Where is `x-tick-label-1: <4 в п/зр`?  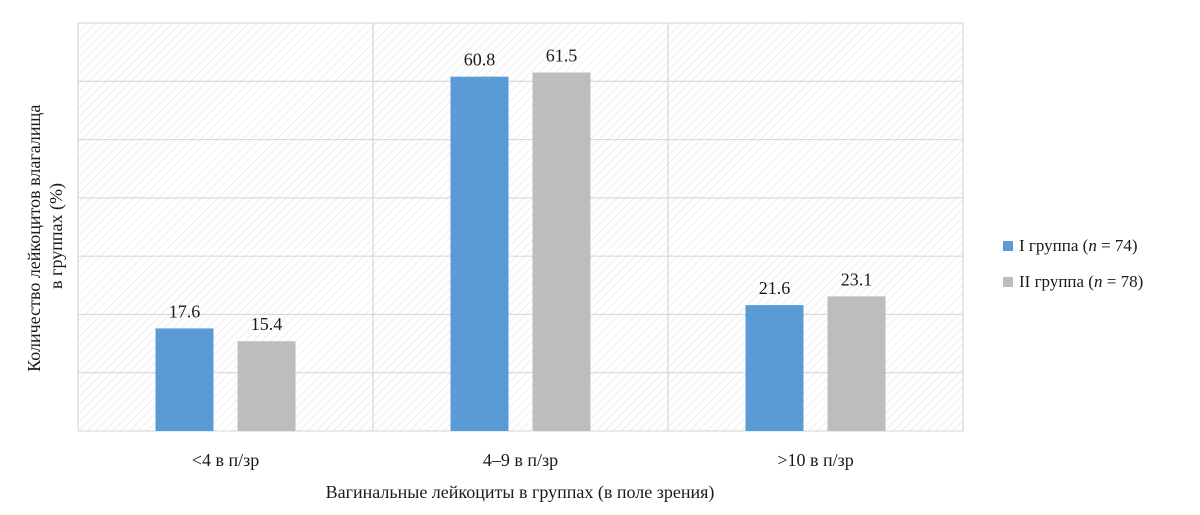 x-tick-label-1: <4 в п/зр is located at coordinates (225, 460).